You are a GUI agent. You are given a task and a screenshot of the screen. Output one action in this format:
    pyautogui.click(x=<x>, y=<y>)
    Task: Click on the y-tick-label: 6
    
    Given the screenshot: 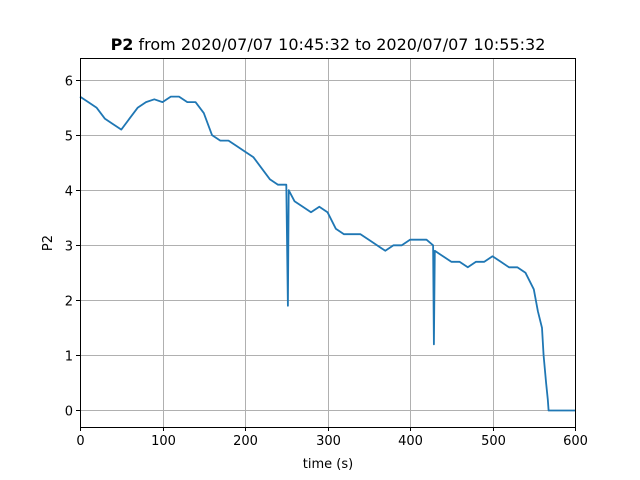 What is the action you would take?
    pyautogui.click(x=69, y=82)
    